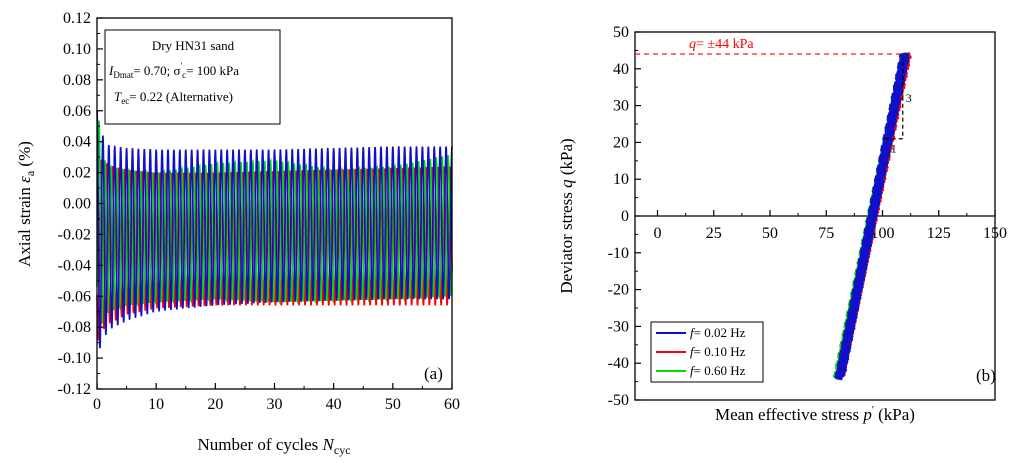 The image size is (1031, 463). What do you see at coordinates (77, 18) in the screenshot?
I see `panel-a-ytick-label: 0.12` at bounding box center [77, 18].